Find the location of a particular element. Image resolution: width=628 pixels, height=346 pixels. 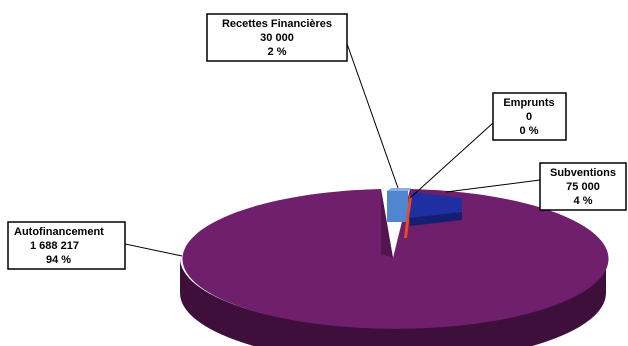

leader-line-autofinancement is located at coordinates (153, 250).